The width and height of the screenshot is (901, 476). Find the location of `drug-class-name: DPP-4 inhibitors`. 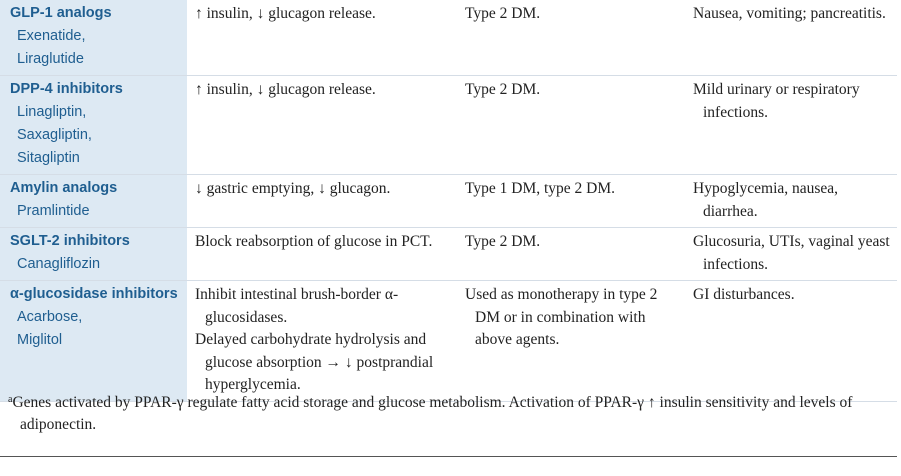

drug-class-name: DPP-4 inhibitors is located at coordinates (66, 89).